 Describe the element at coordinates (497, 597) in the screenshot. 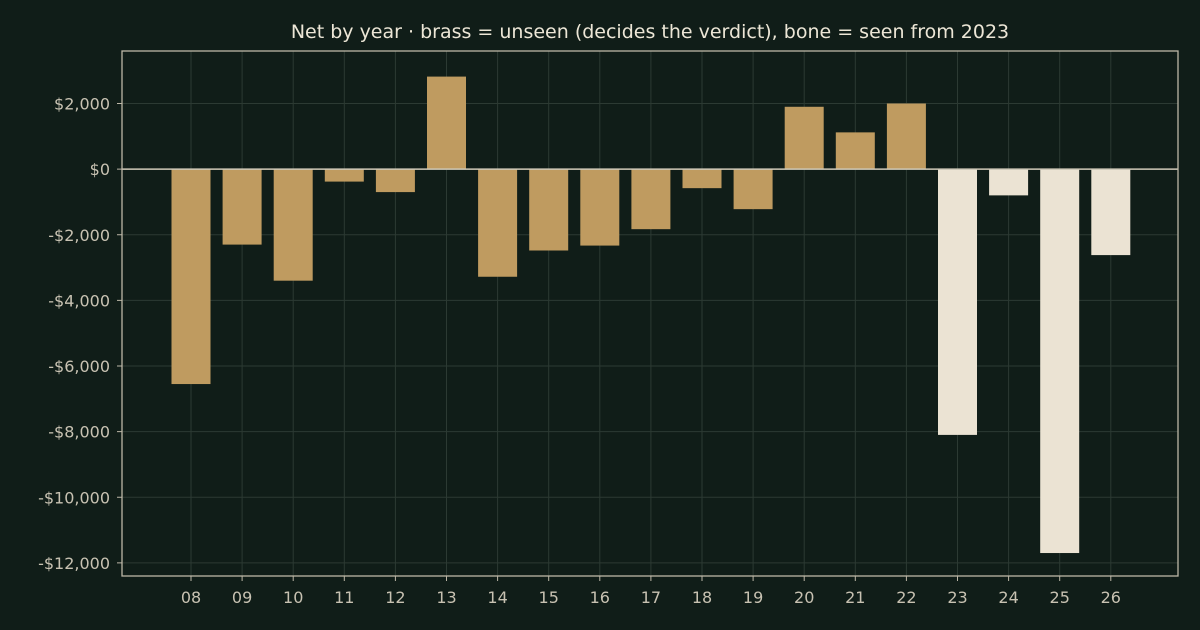

I see `x-tick-label: 14` at that location.